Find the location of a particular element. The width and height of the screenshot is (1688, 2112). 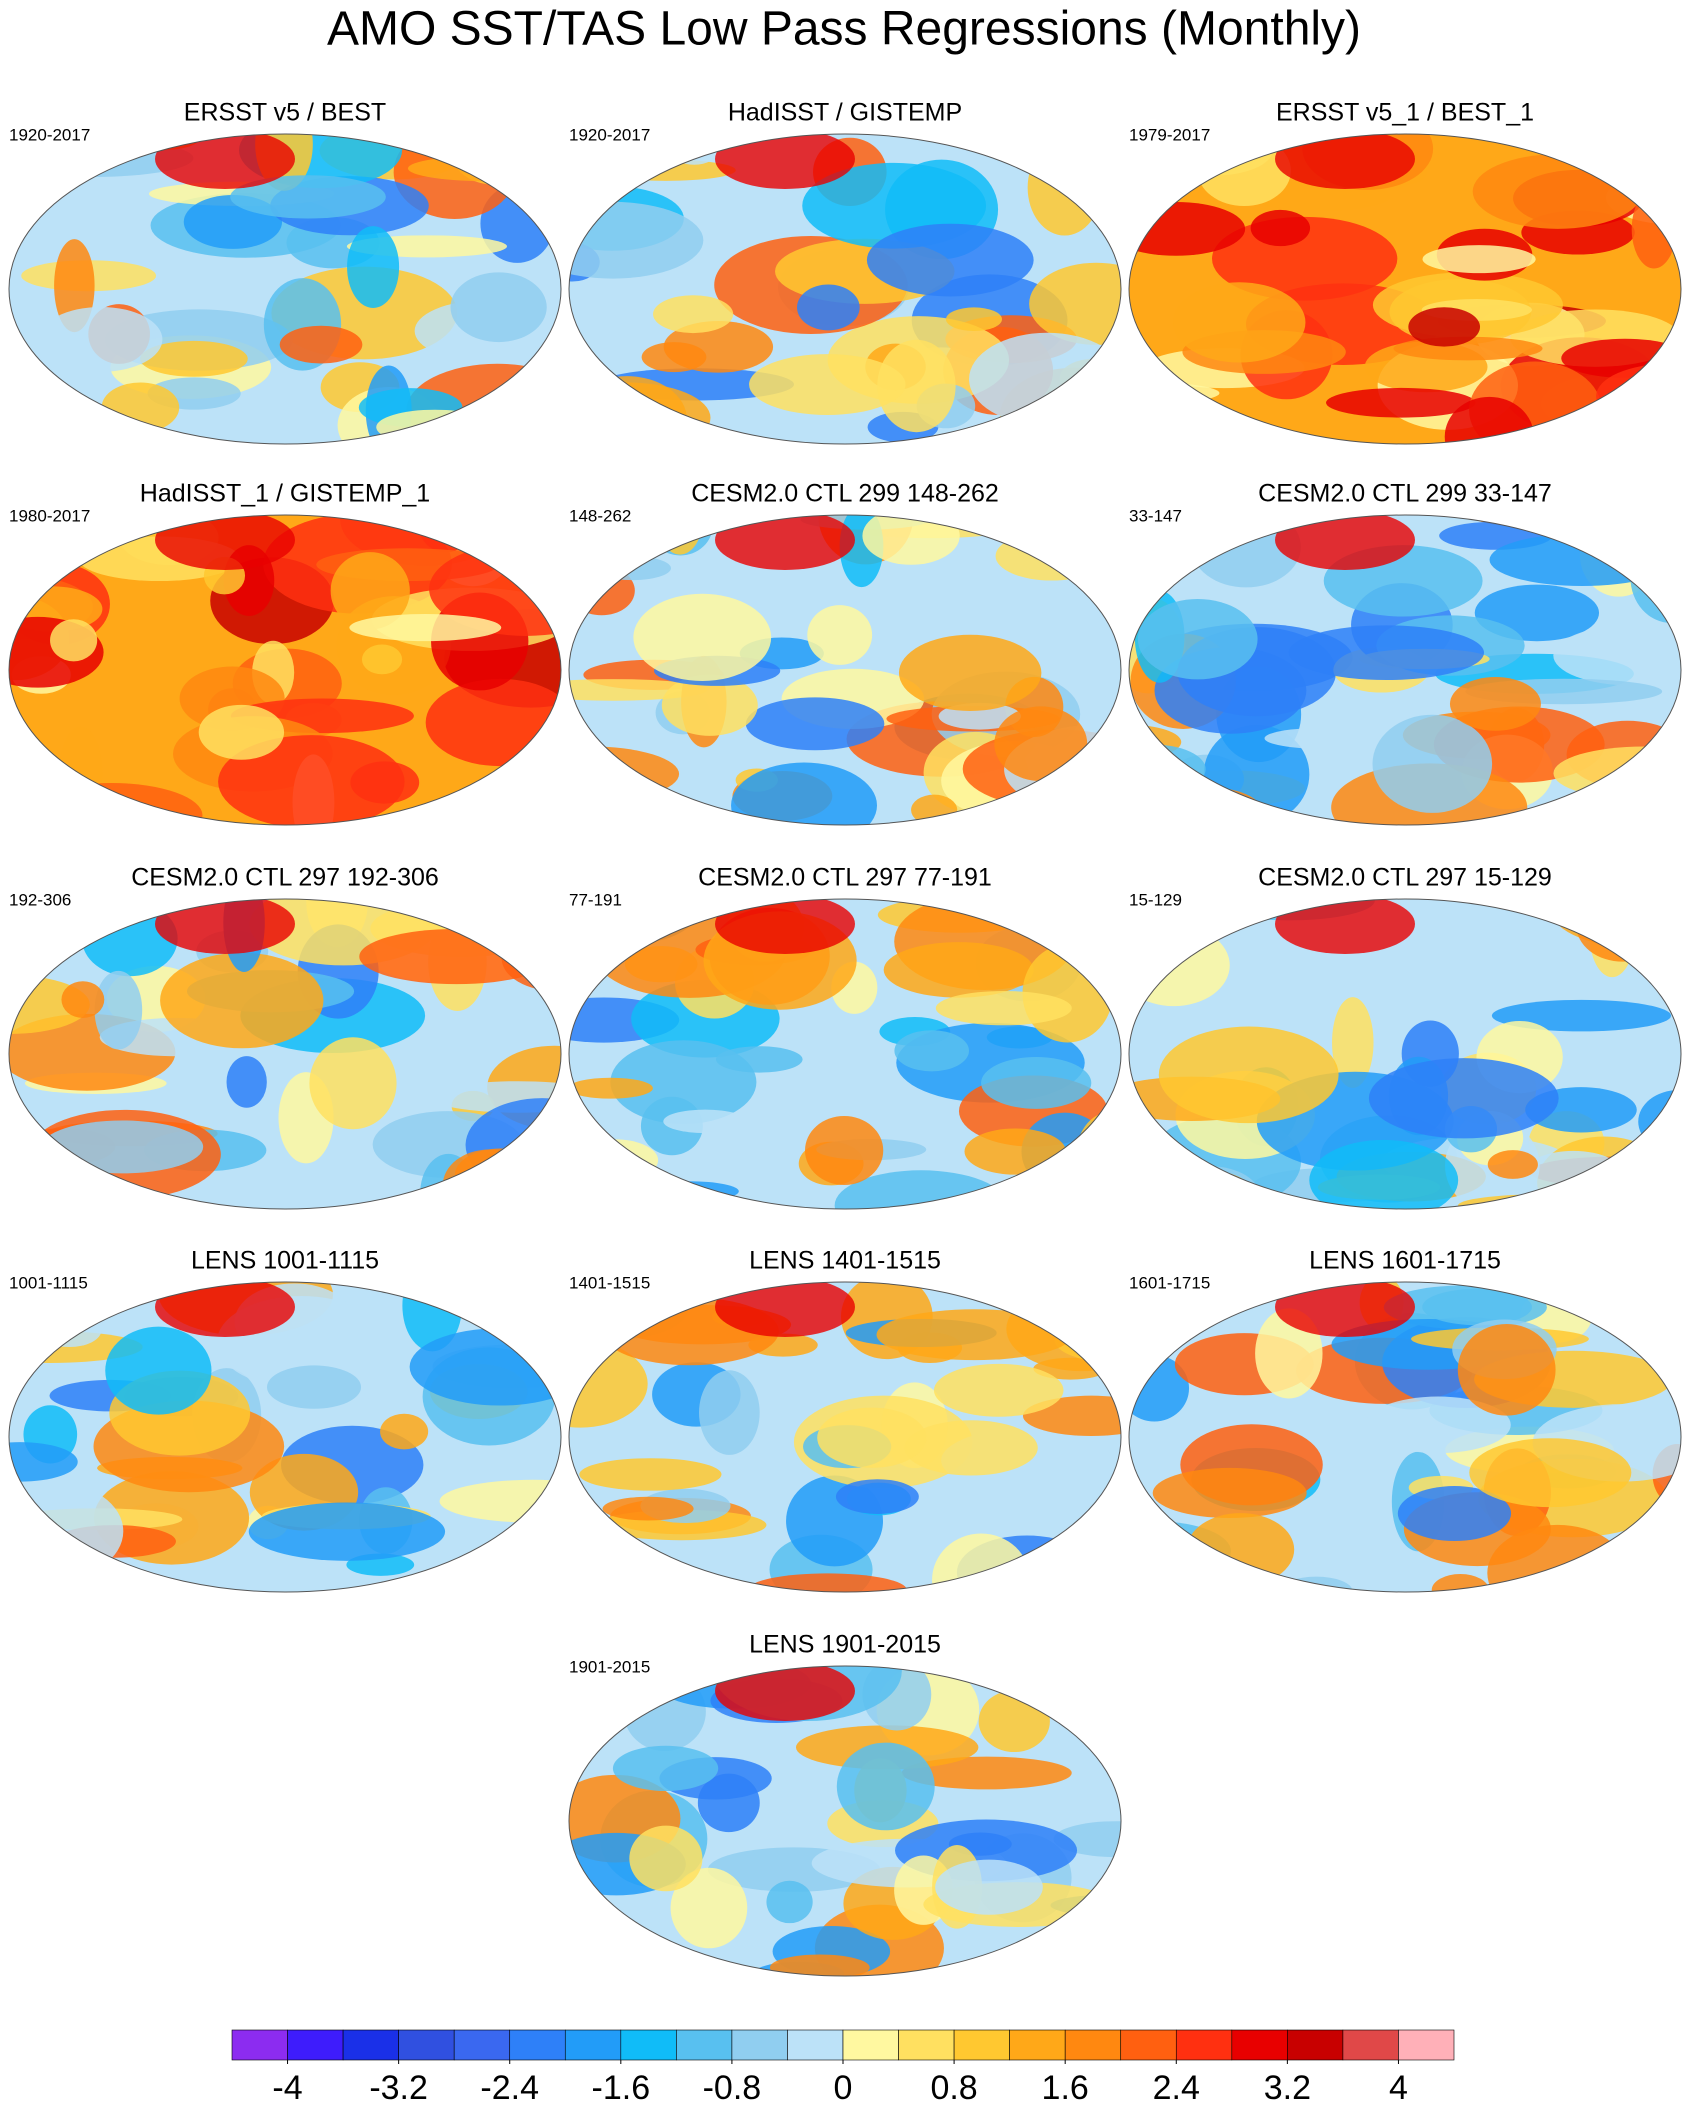

panel-period: 1980-2017 is located at coordinates (49, 515).